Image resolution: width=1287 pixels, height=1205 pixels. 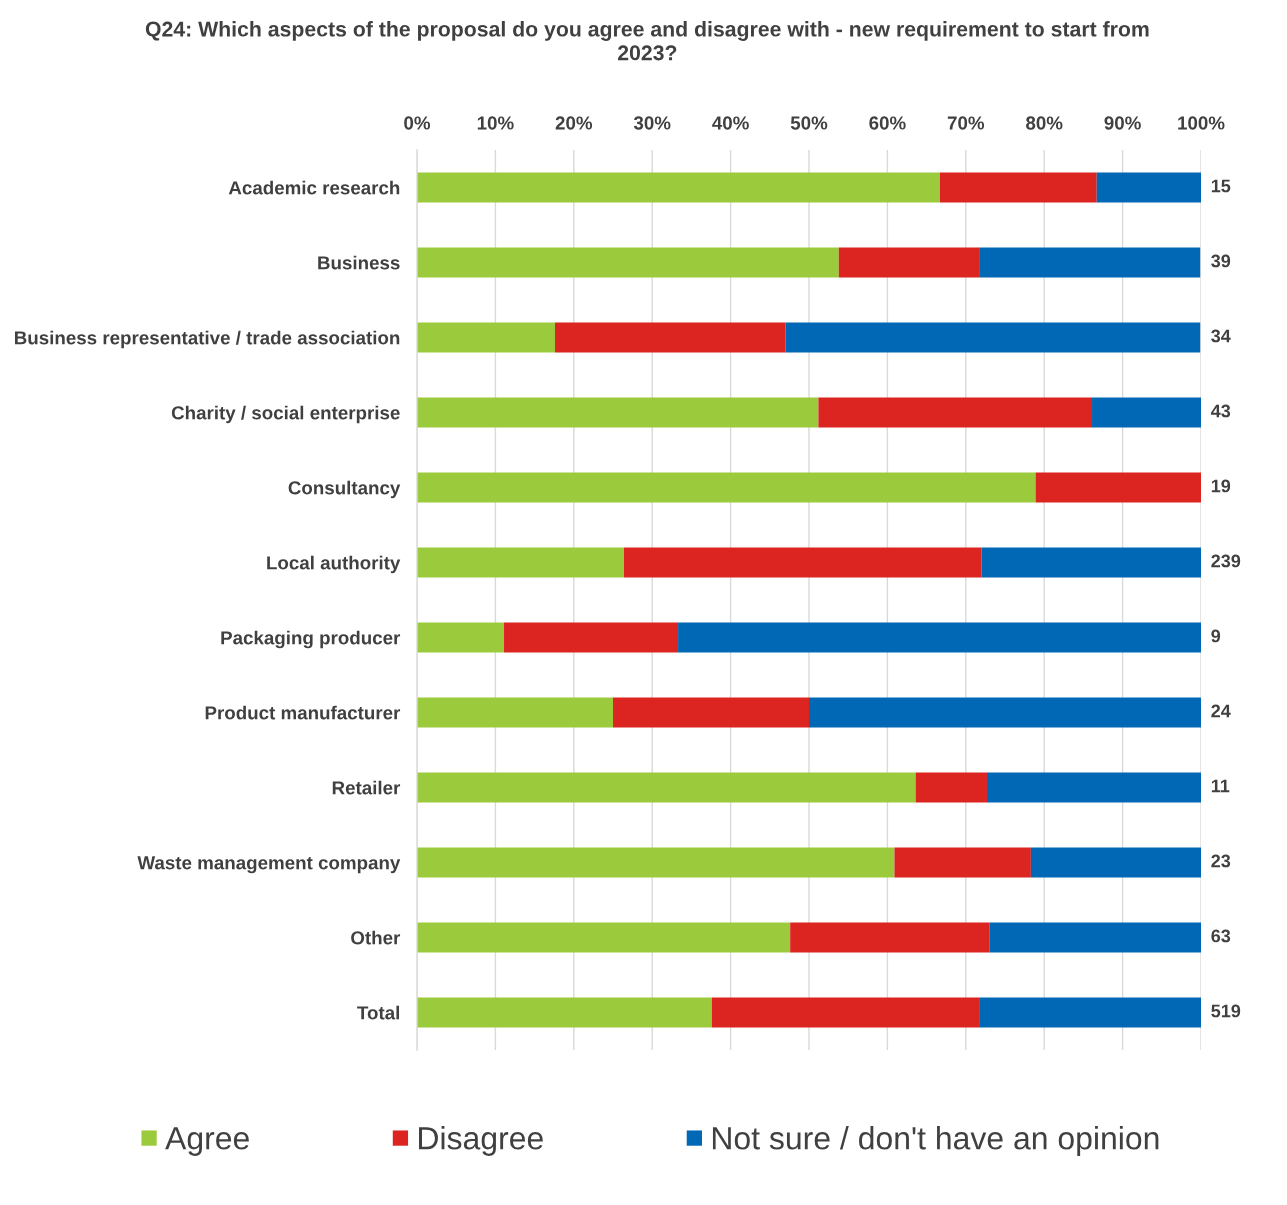 What do you see at coordinates (1226, 1011) in the screenshot?
I see `text: 519` at bounding box center [1226, 1011].